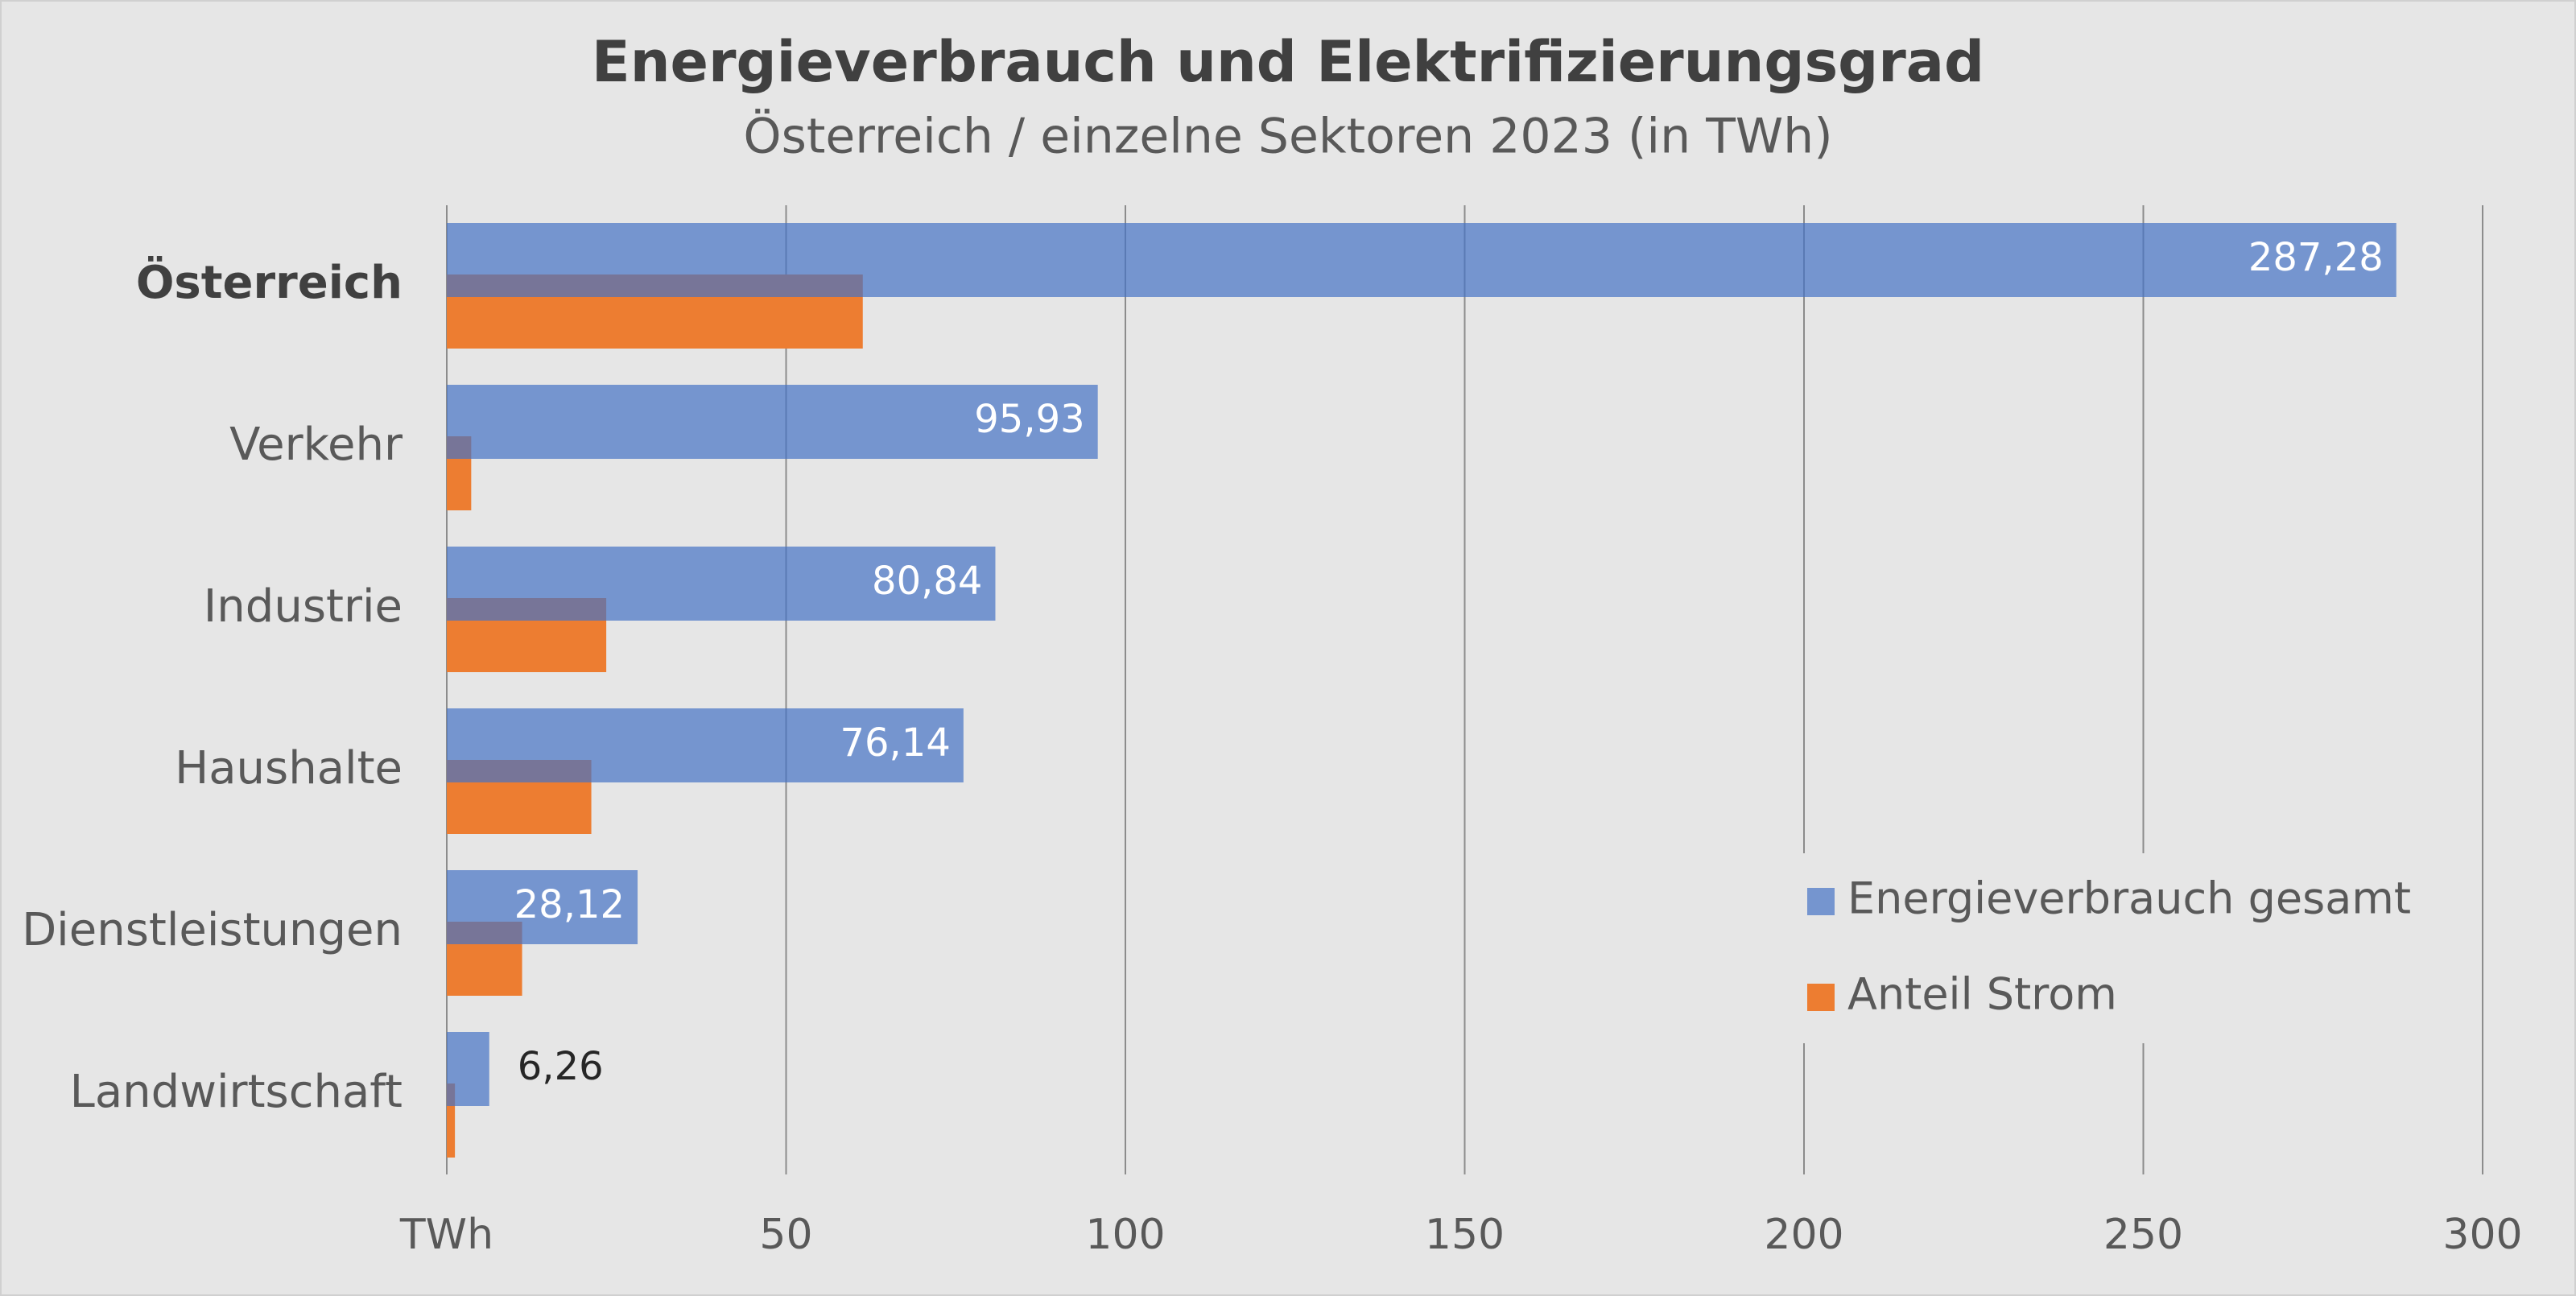 This screenshot has height=1296, width=2576. Describe the element at coordinates (2316, 257) in the screenshot. I see `value-label: 287,28` at that location.